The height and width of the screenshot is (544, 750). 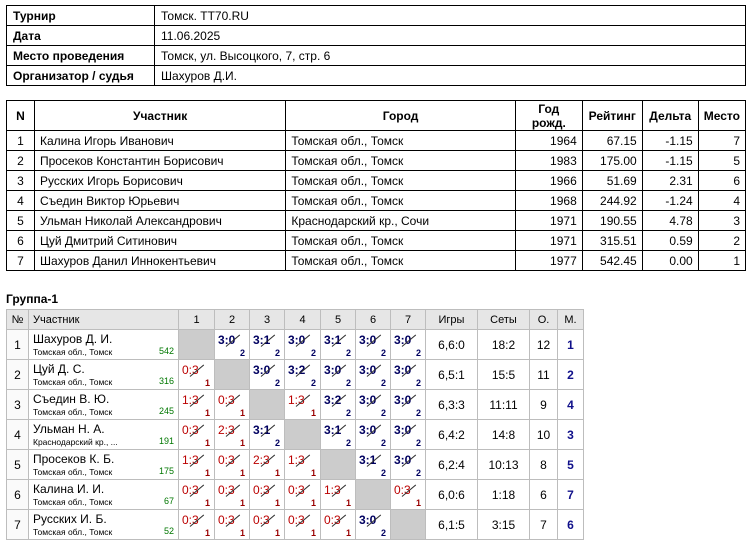 What do you see at coordinates (232, 434) in the screenshot?
I see `match-result-cell: 2:3 1` at bounding box center [232, 434].